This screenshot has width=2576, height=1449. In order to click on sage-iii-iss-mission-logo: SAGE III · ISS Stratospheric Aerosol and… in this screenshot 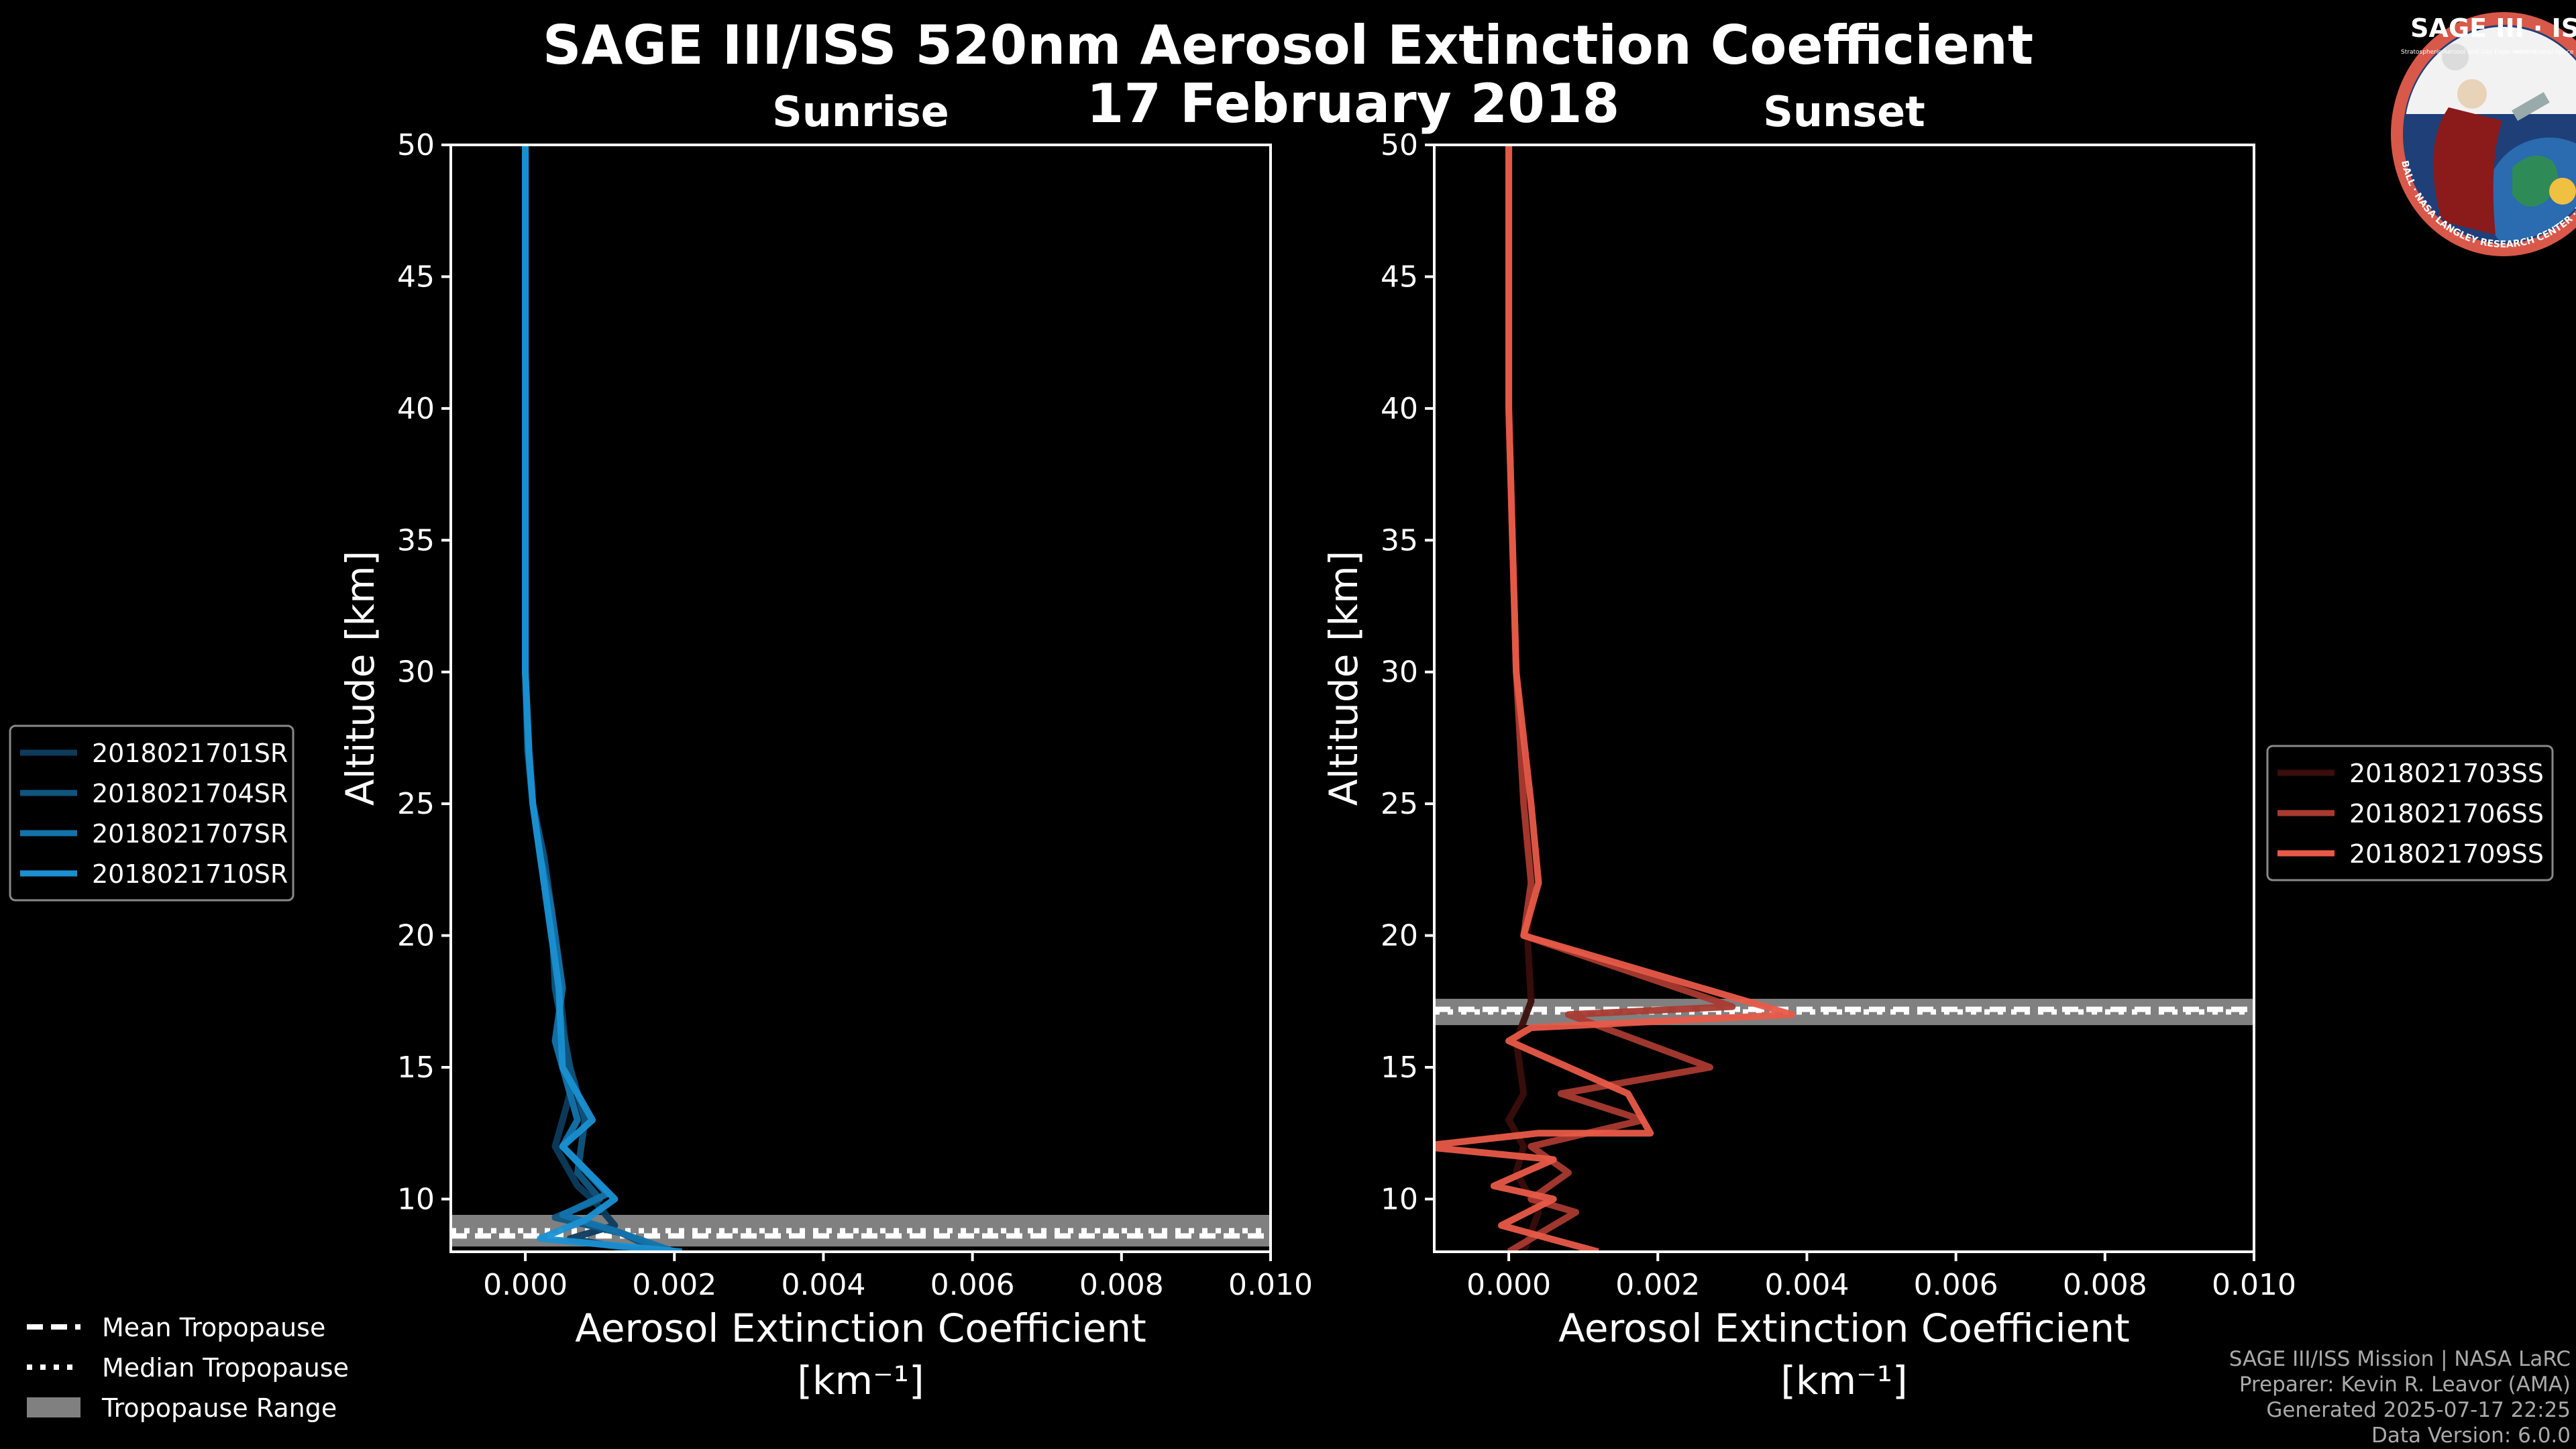, I will do `click(2483, 134)`.